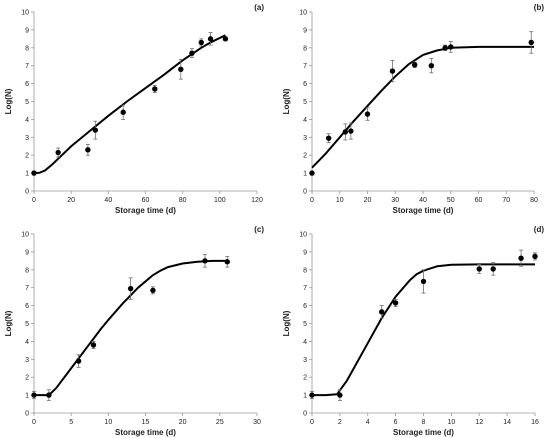 Image resolution: width=550 pixels, height=438 pixels. Describe the element at coordinates (146, 422) in the screenshot. I see `x-tick-label: 15` at that location.